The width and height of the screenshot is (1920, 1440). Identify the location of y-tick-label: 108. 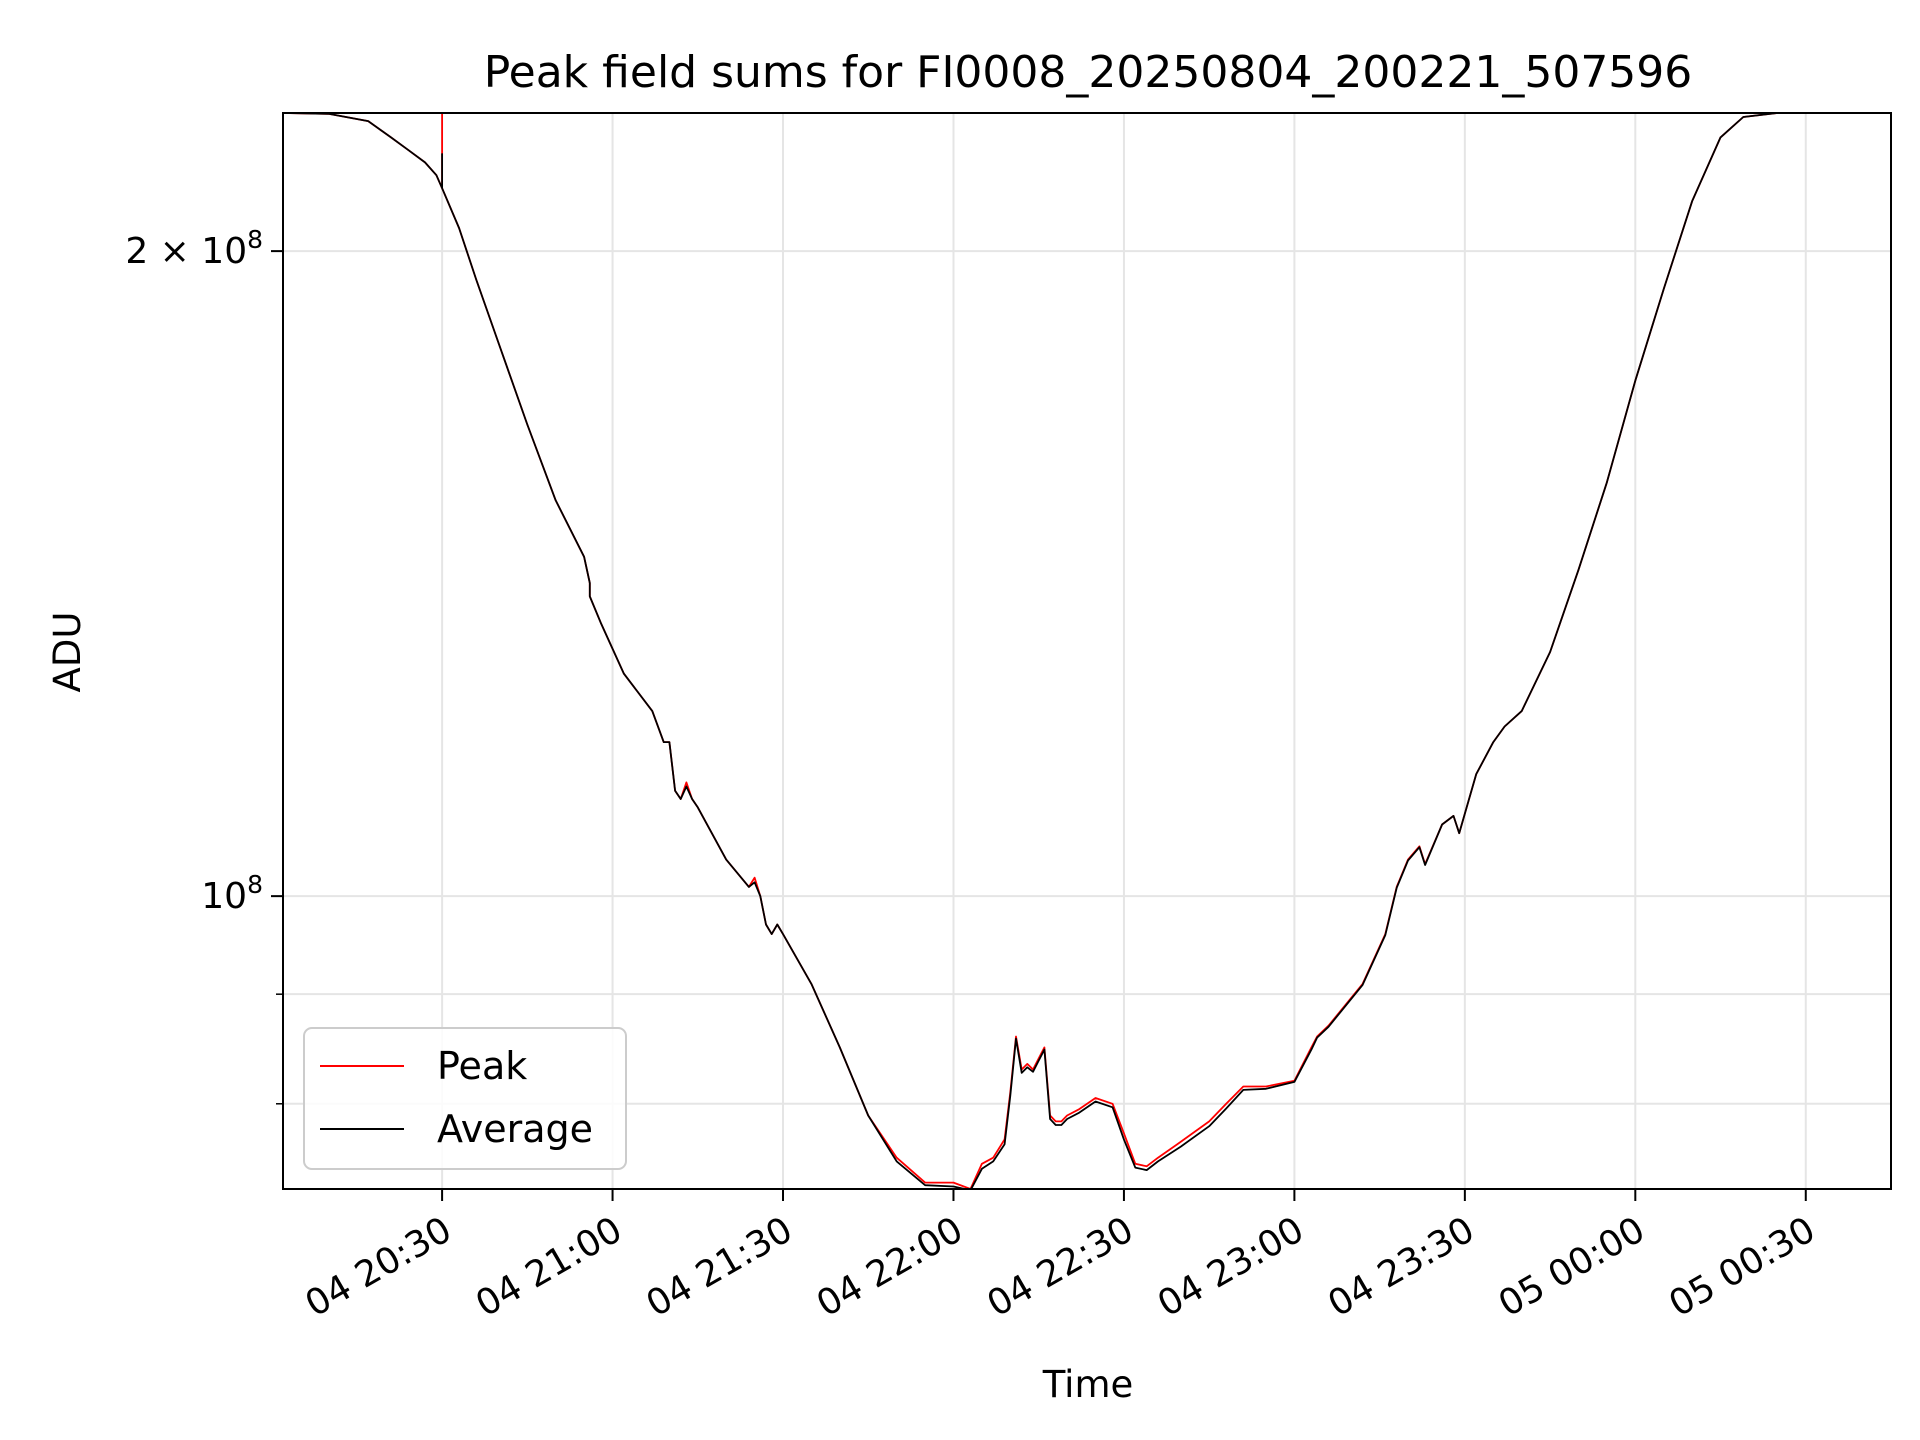
(232, 893).